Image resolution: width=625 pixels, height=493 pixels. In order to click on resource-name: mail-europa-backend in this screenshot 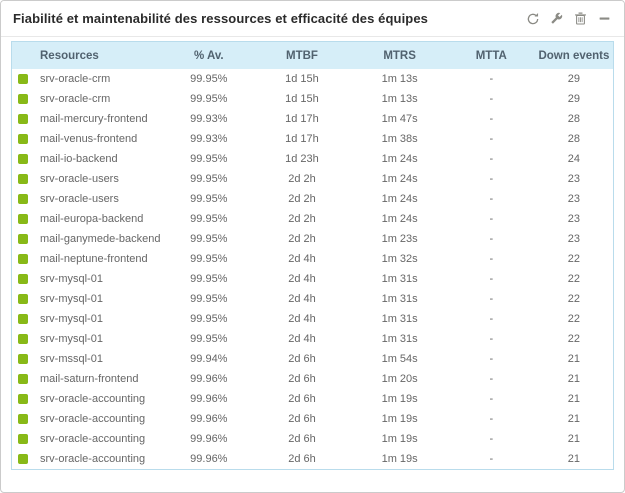, I will do `click(92, 219)`.